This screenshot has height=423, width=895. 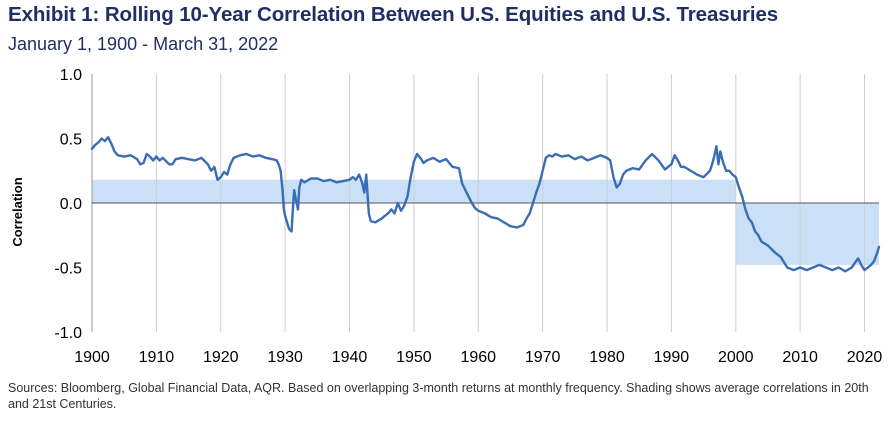 I want to click on y-tick-label: 0.0, so click(x=71, y=204).